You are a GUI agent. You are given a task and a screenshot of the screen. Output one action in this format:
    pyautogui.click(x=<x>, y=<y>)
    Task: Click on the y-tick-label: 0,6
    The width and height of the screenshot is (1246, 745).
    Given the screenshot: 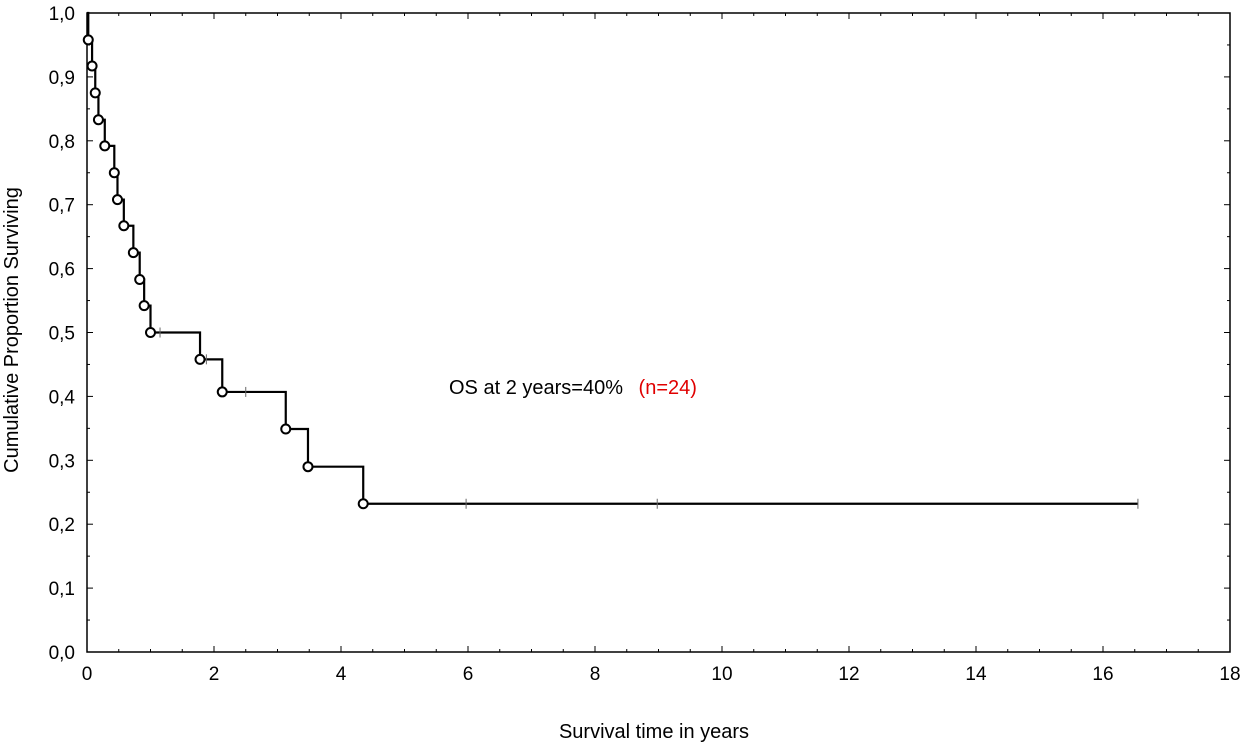 What is the action you would take?
    pyautogui.click(x=62, y=270)
    